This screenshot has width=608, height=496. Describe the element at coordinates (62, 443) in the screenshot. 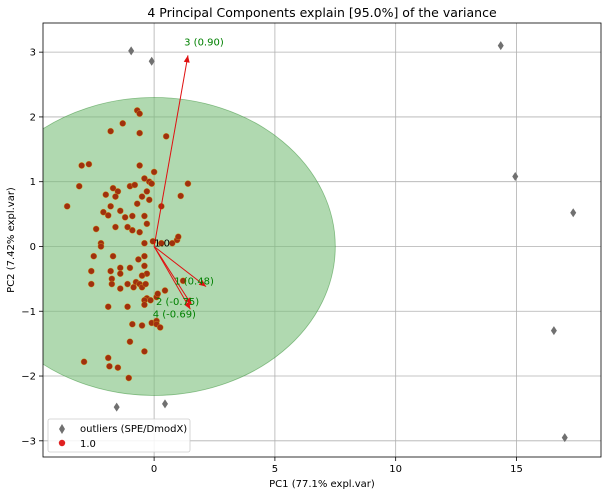

I see `legend-series-marker` at that location.